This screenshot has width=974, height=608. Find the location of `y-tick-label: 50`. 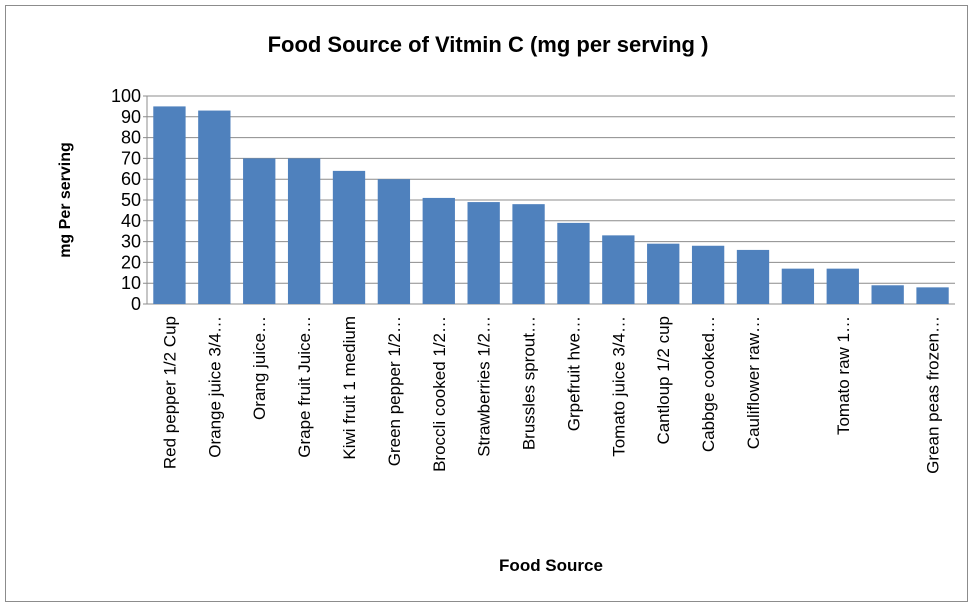

y-tick-label: 50 is located at coordinates (131, 200).